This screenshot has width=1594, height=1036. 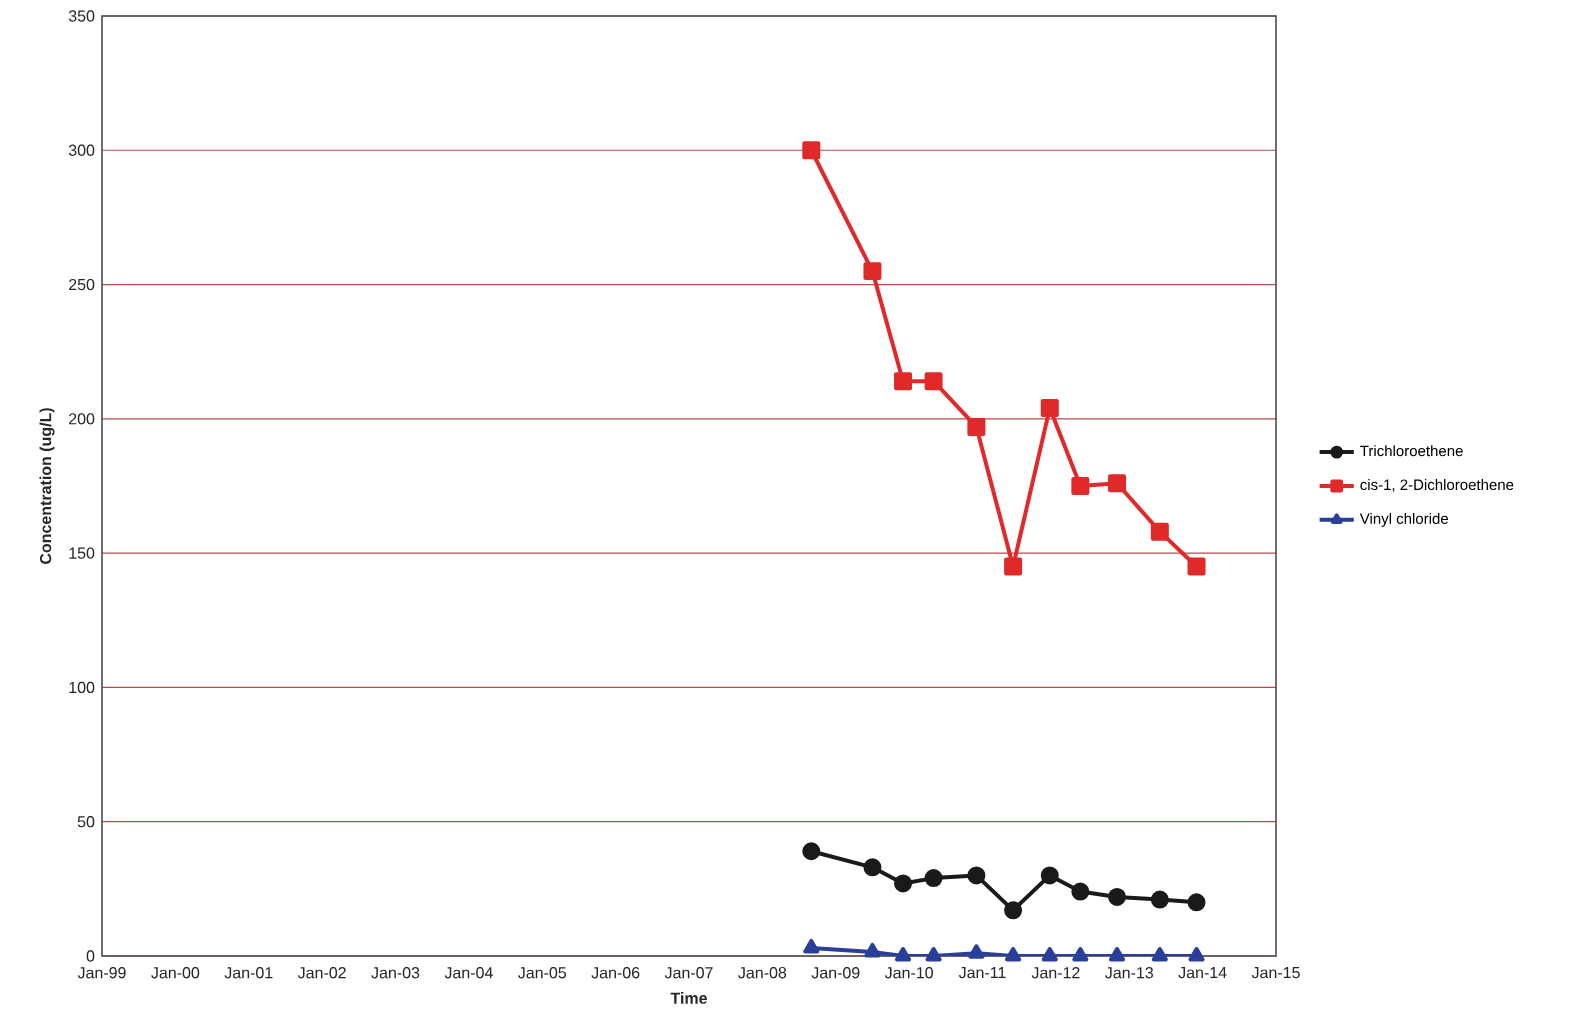 I want to click on x-tick-label: Jan-04, so click(x=468, y=973).